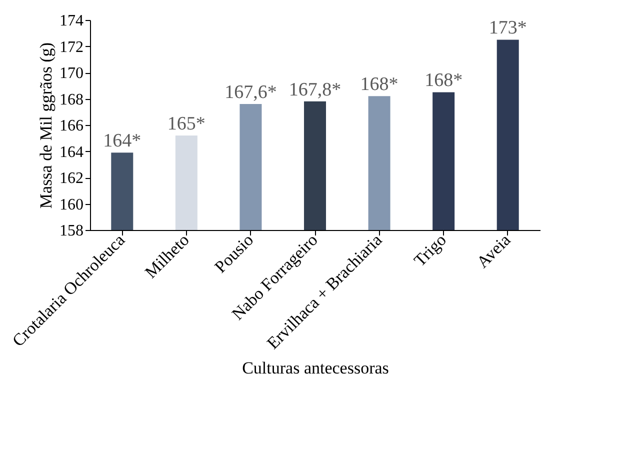  Describe the element at coordinates (72, 231) in the screenshot. I see `y-tick-label: 158` at that location.